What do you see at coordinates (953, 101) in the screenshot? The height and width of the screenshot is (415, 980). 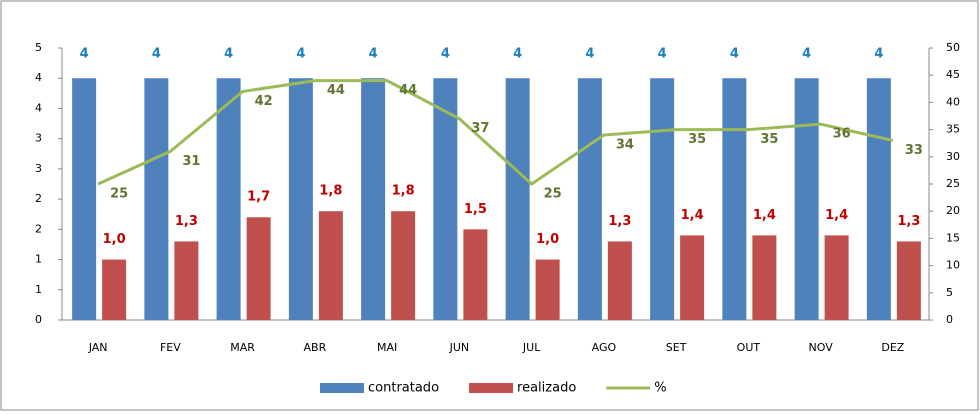 I see `y2-tick-label: 40` at bounding box center [953, 101].